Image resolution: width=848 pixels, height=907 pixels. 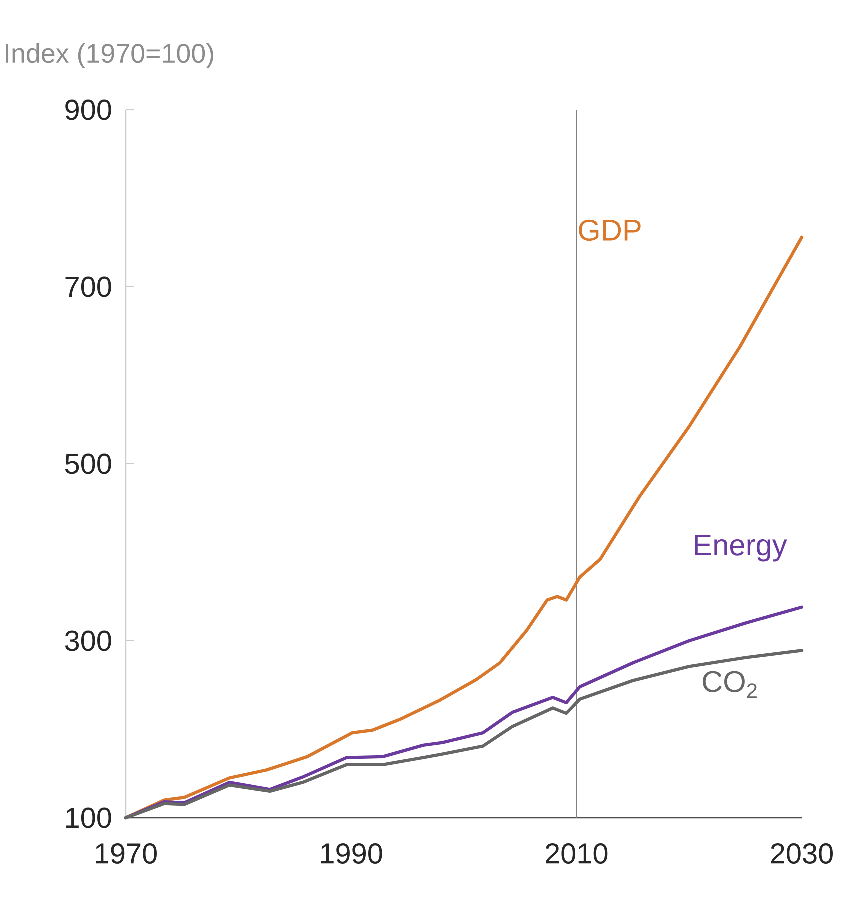 What do you see at coordinates (88, 464) in the screenshot?
I see `y-tick-label: 500` at bounding box center [88, 464].